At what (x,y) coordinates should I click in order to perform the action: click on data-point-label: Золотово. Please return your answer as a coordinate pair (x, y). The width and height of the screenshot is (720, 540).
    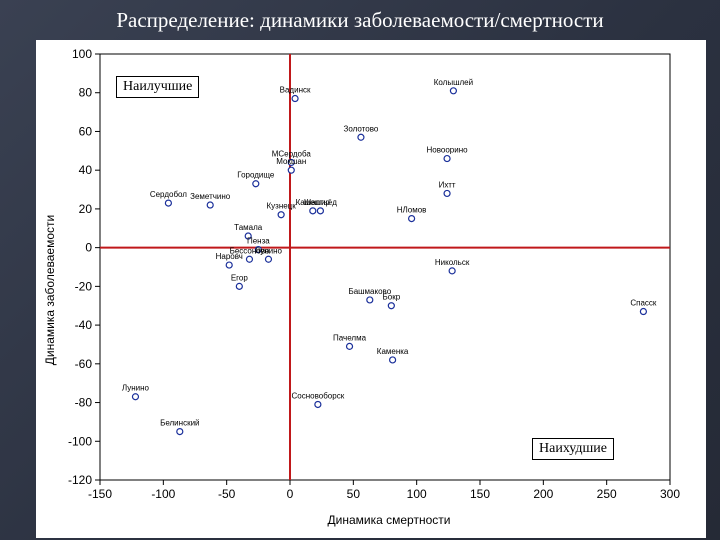
    Looking at the image, I should click on (361, 128).